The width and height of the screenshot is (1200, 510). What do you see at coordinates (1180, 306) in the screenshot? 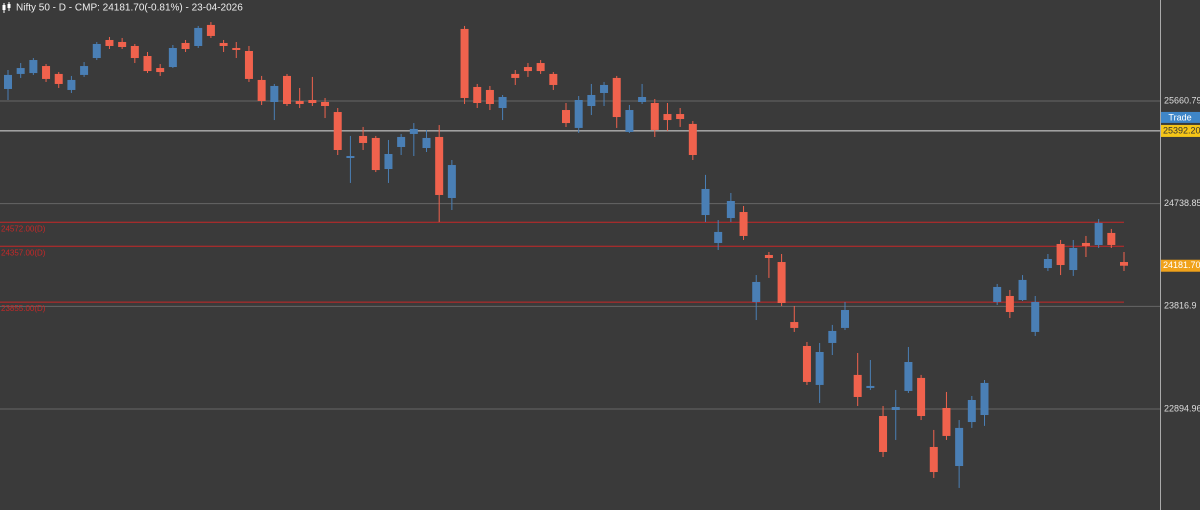
I see `y-tick-label: 23816.9` at bounding box center [1180, 306].